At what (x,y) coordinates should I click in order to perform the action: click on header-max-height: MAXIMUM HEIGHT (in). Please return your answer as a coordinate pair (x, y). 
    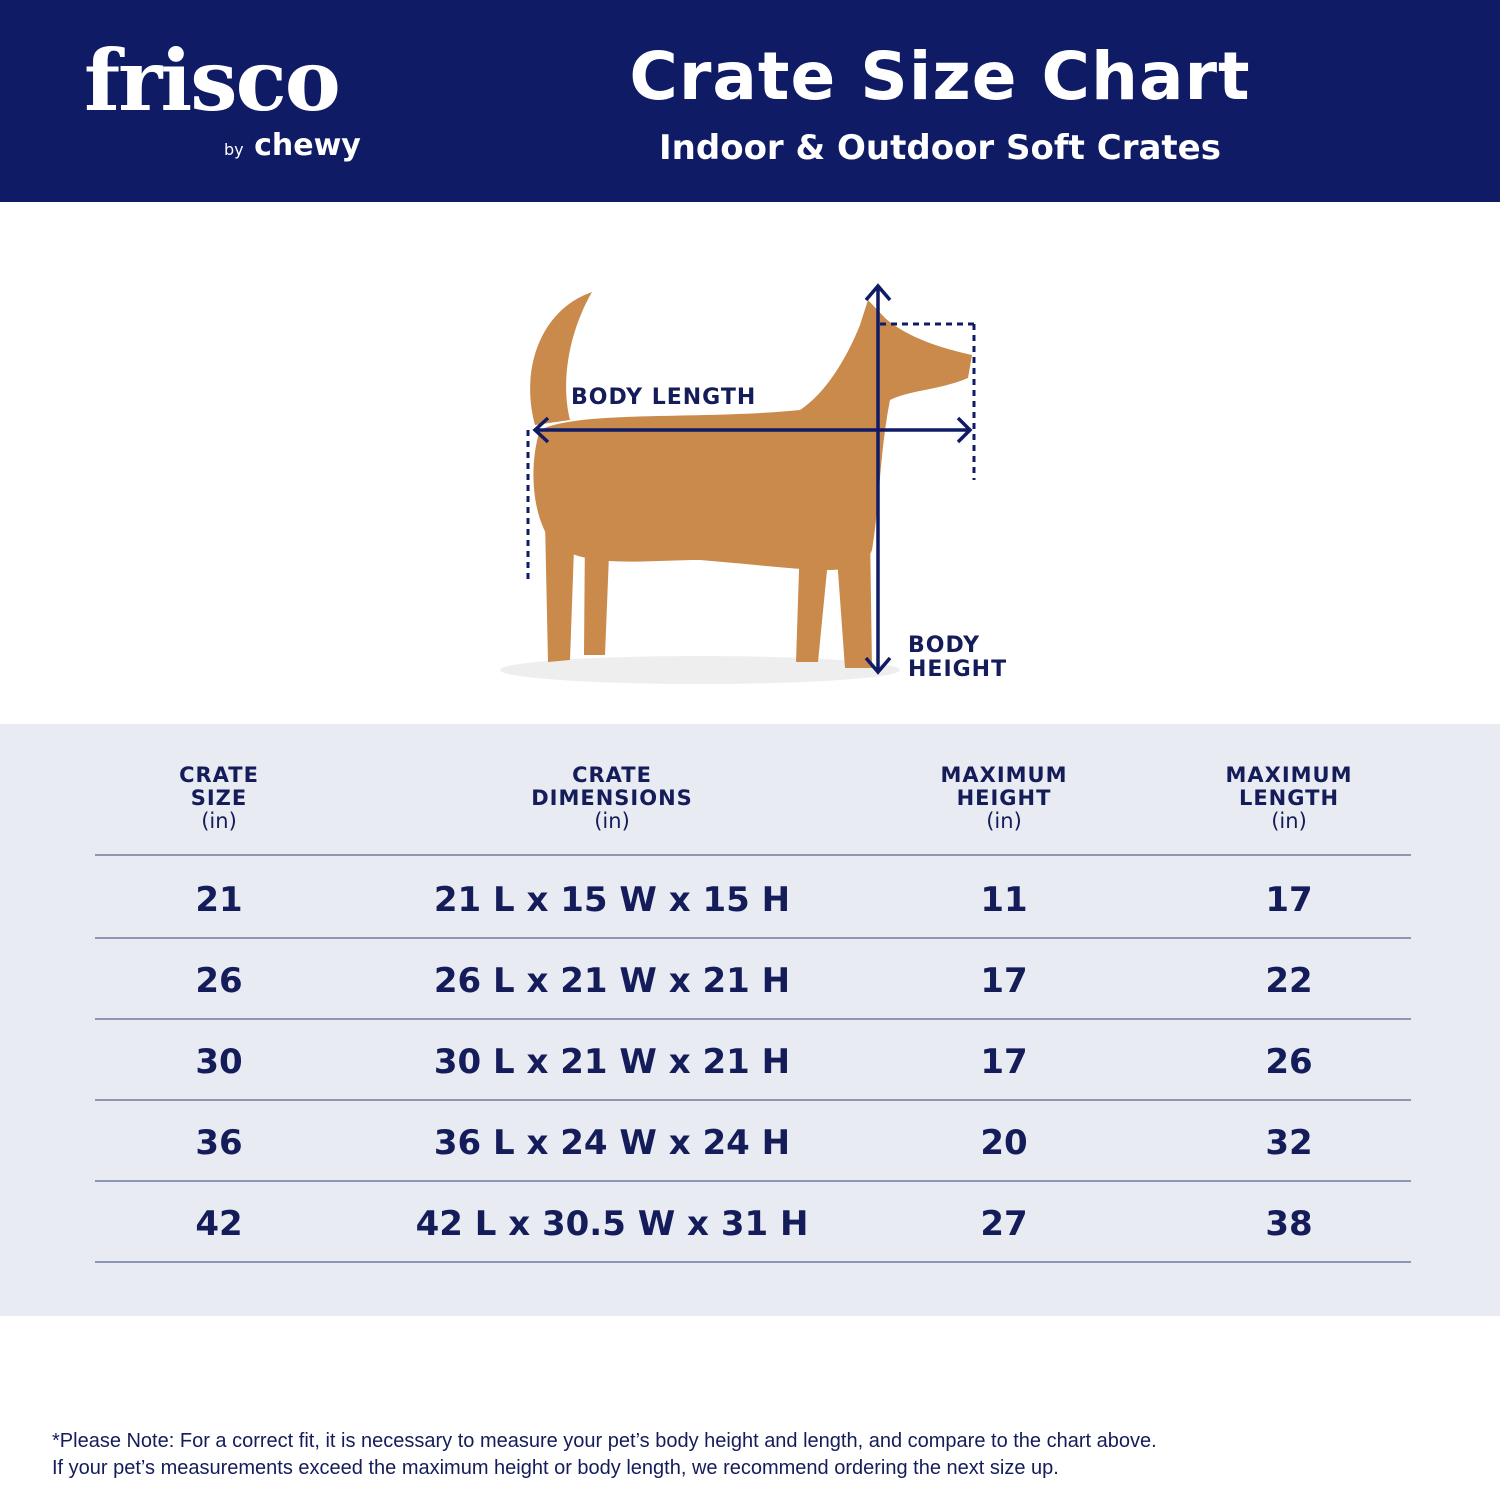
    Looking at the image, I should click on (1004, 798).